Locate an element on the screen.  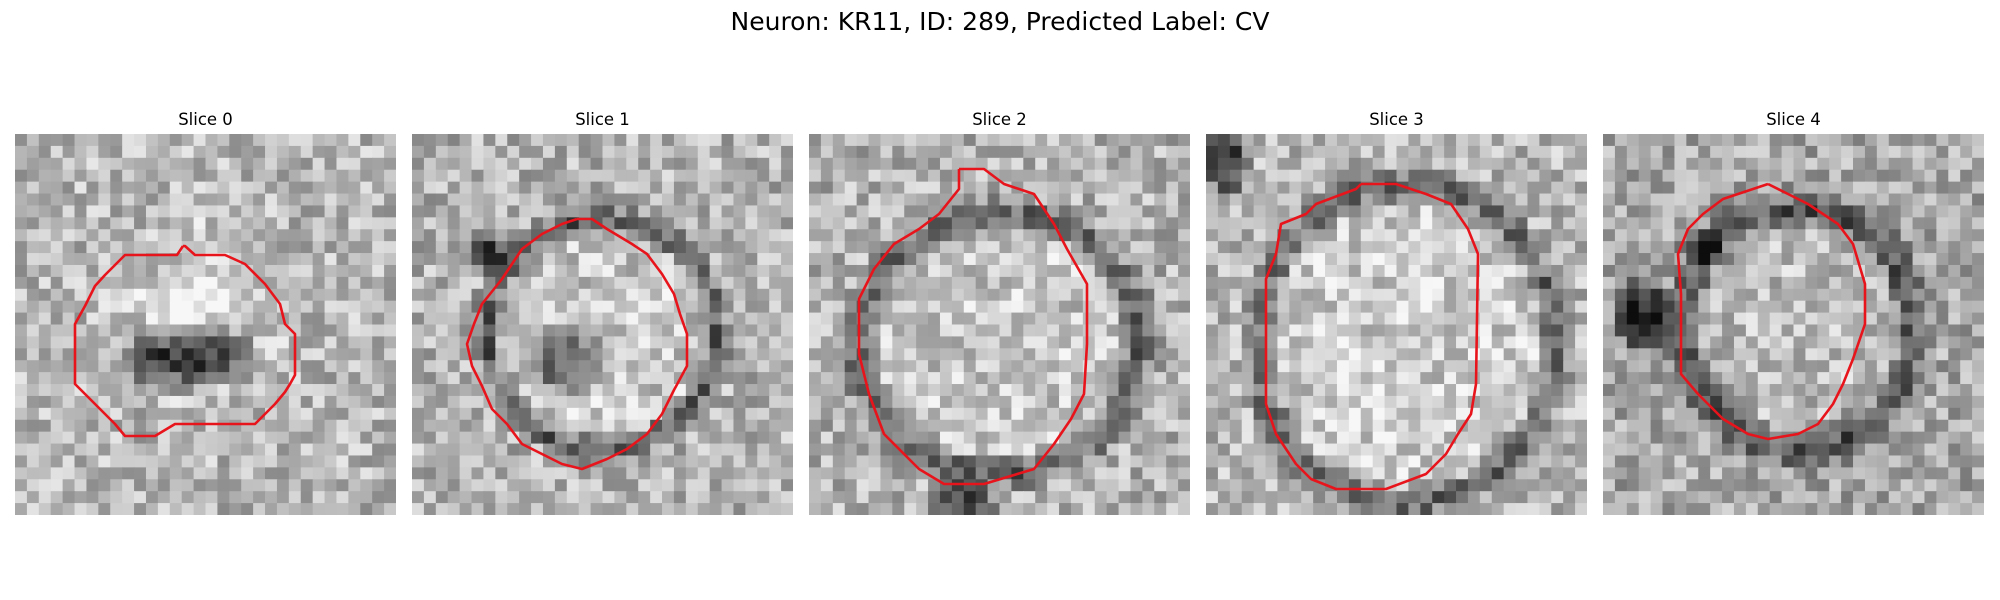
slice-2-image is located at coordinates (999, 324).